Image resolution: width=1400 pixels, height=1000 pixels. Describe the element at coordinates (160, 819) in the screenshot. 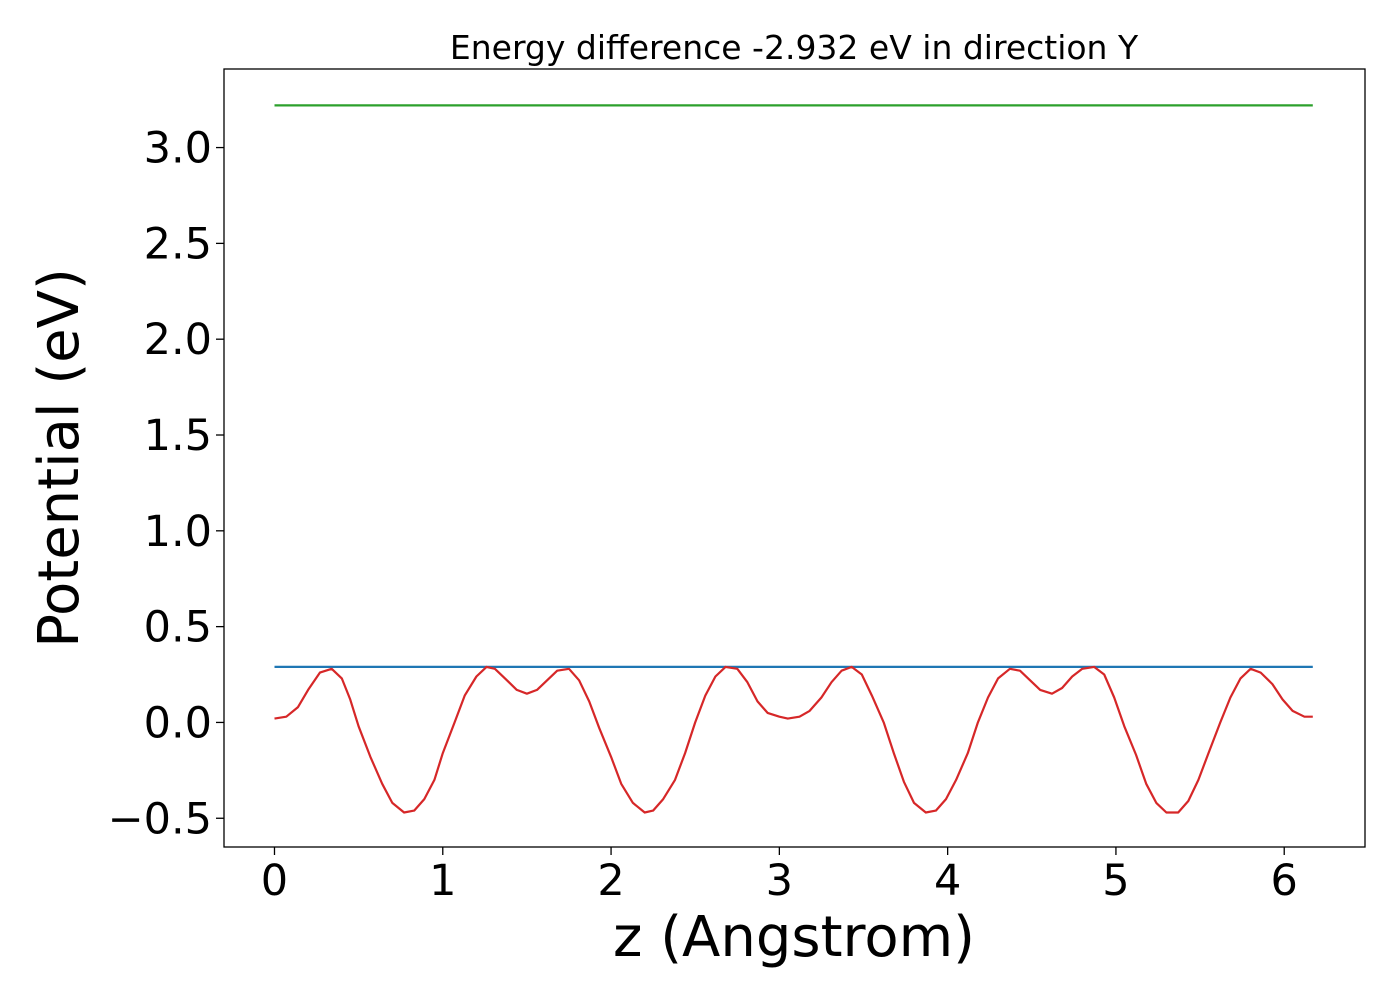

I see `y-tick-label: −0.5` at that location.